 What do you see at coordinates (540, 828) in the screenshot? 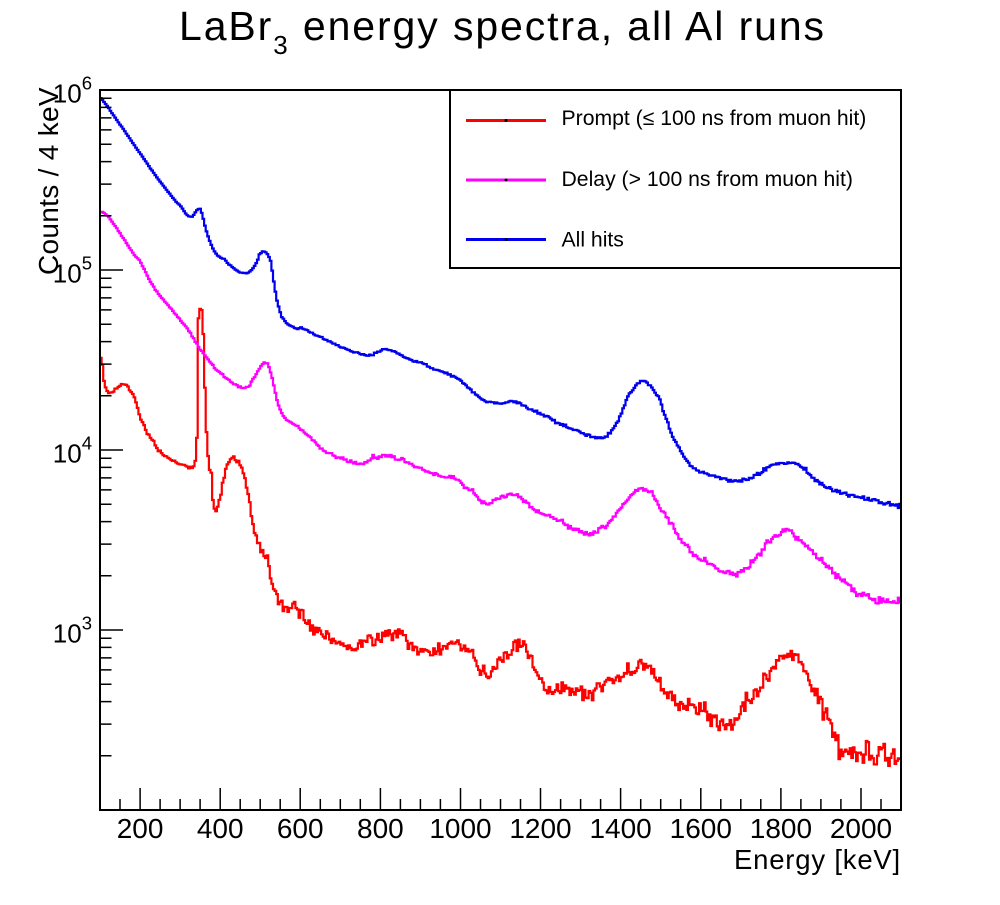
I see `svg-text: 1200` at bounding box center [540, 828].